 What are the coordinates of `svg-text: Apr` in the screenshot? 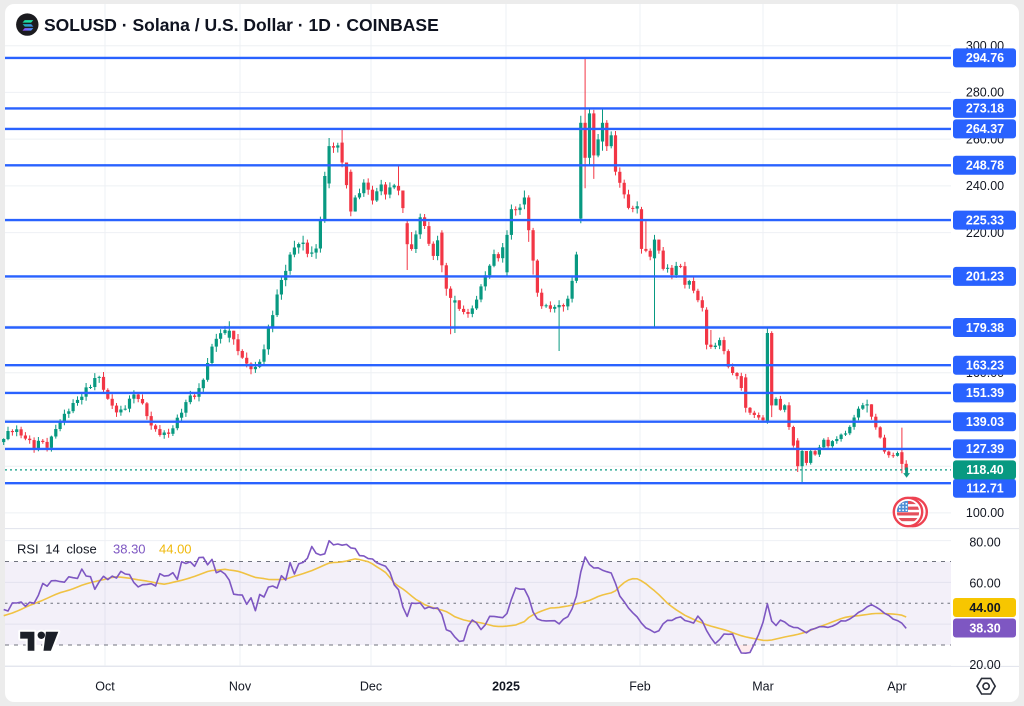 It's located at (896, 687).